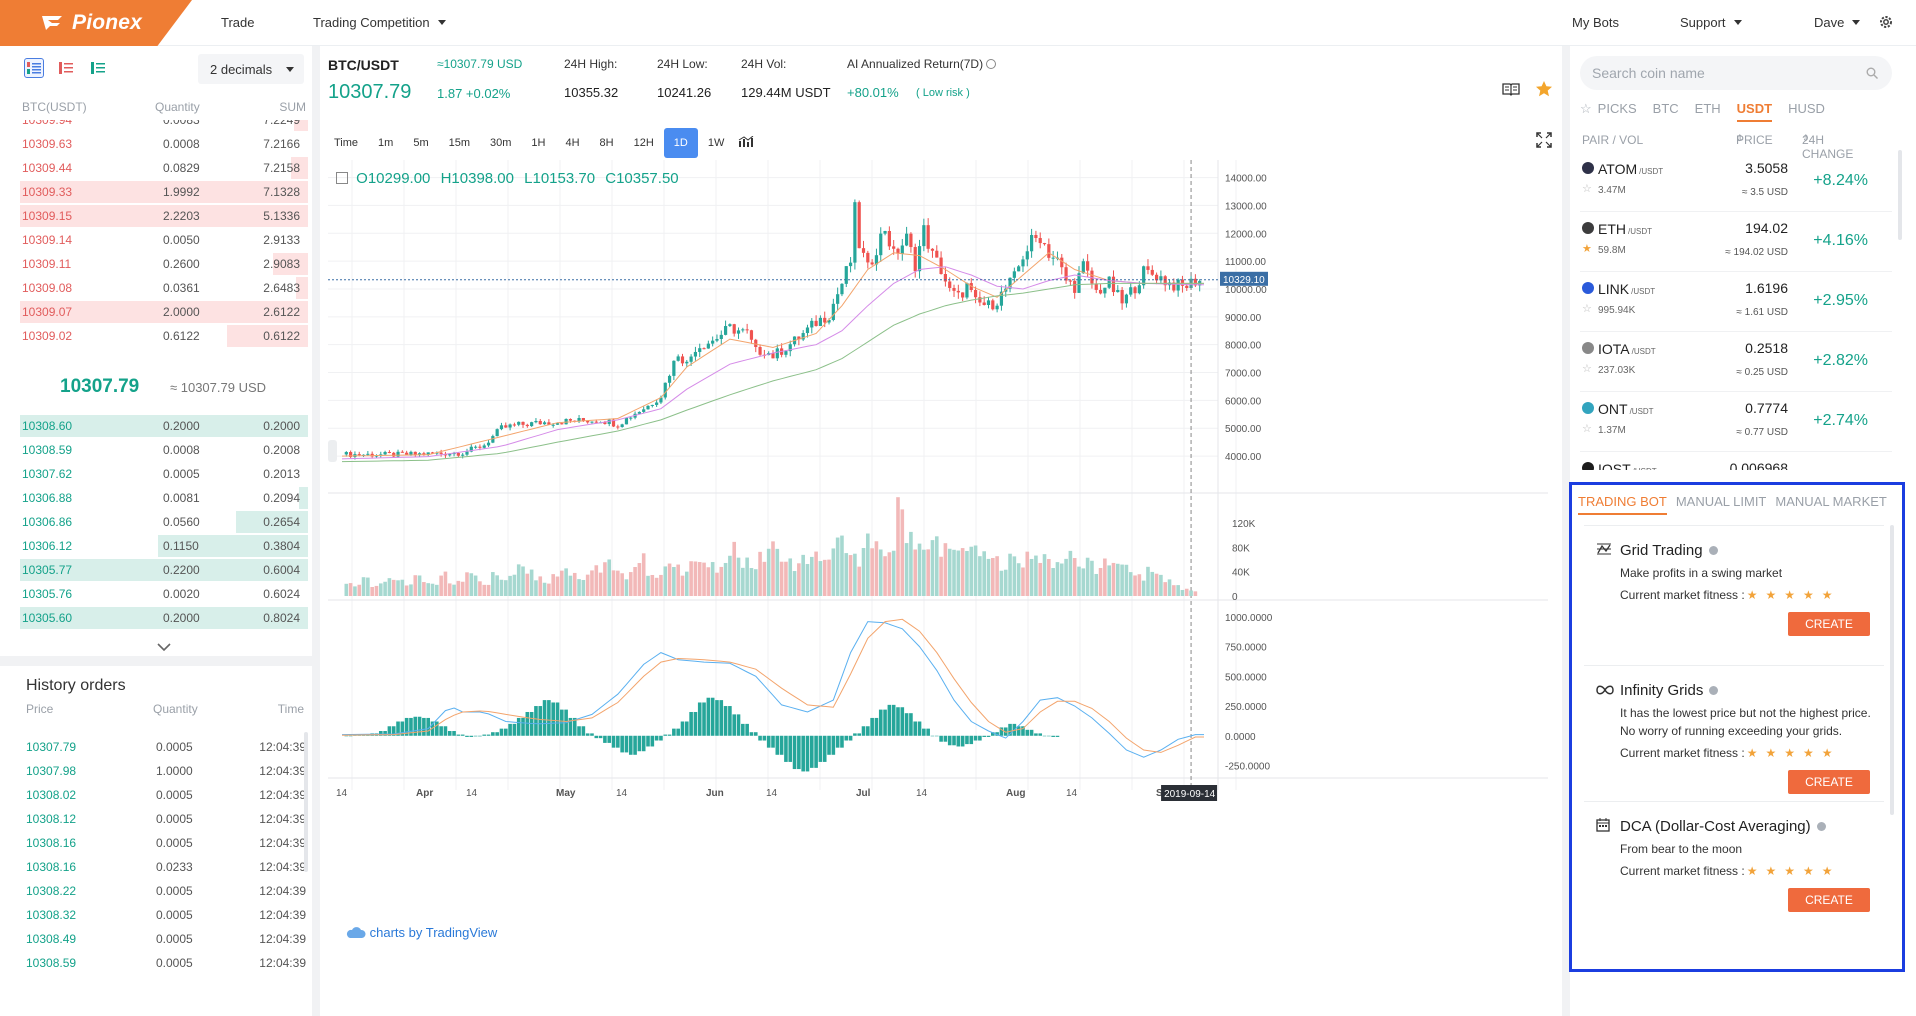 Image resolution: width=1916 pixels, height=1016 pixels. What do you see at coordinates (238, 22) in the screenshot?
I see `nav-trade: Trade` at bounding box center [238, 22].